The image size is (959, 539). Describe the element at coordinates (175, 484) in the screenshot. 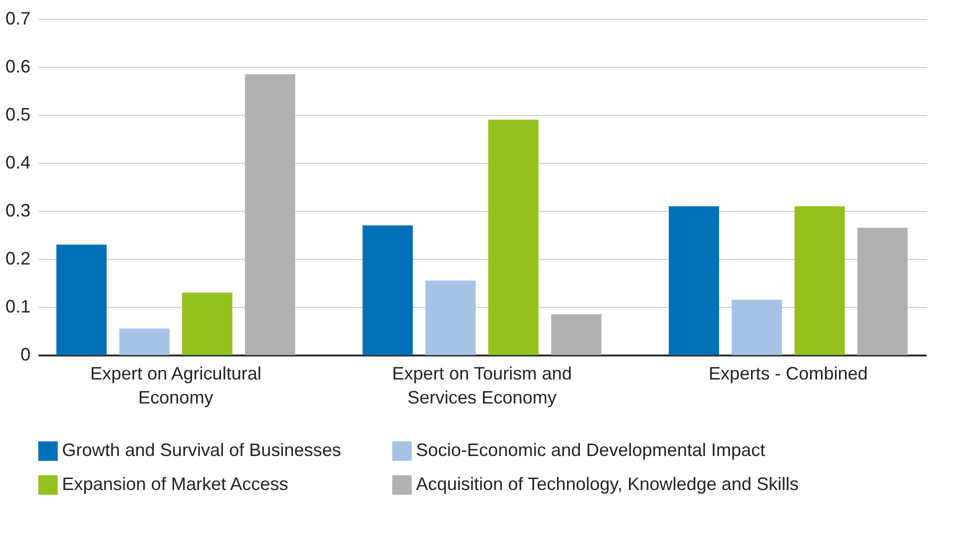

I see `legend-label: Expansion of Market Access` at that location.